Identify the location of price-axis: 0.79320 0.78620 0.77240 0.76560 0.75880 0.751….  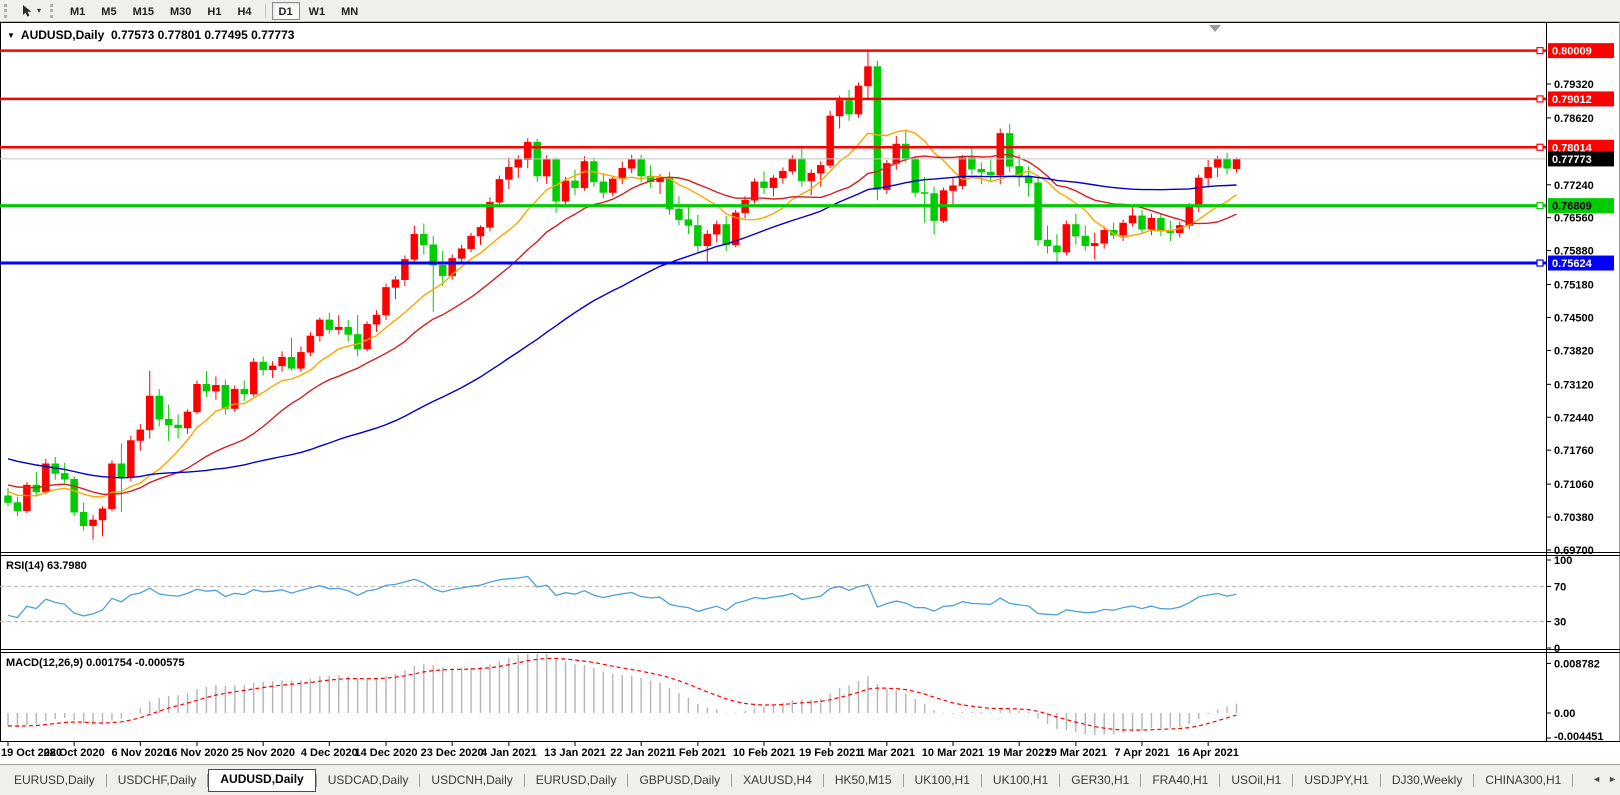
(1575, 300).